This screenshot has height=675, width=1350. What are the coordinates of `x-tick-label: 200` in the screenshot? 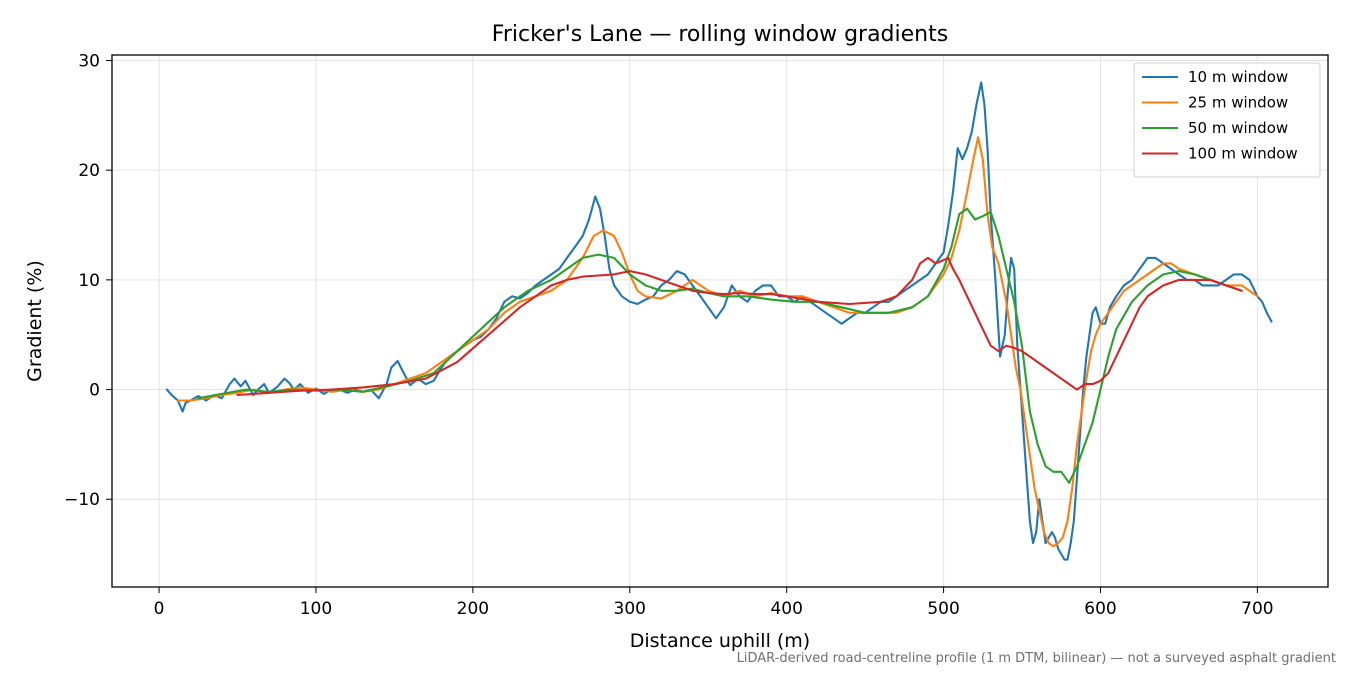 It's located at (473, 609).